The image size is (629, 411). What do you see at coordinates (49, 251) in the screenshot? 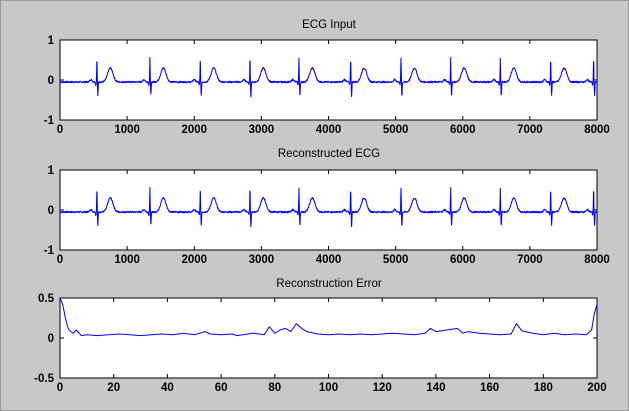
I see `reconstructed-ecg-ytick-label: -1` at bounding box center [49, 251].